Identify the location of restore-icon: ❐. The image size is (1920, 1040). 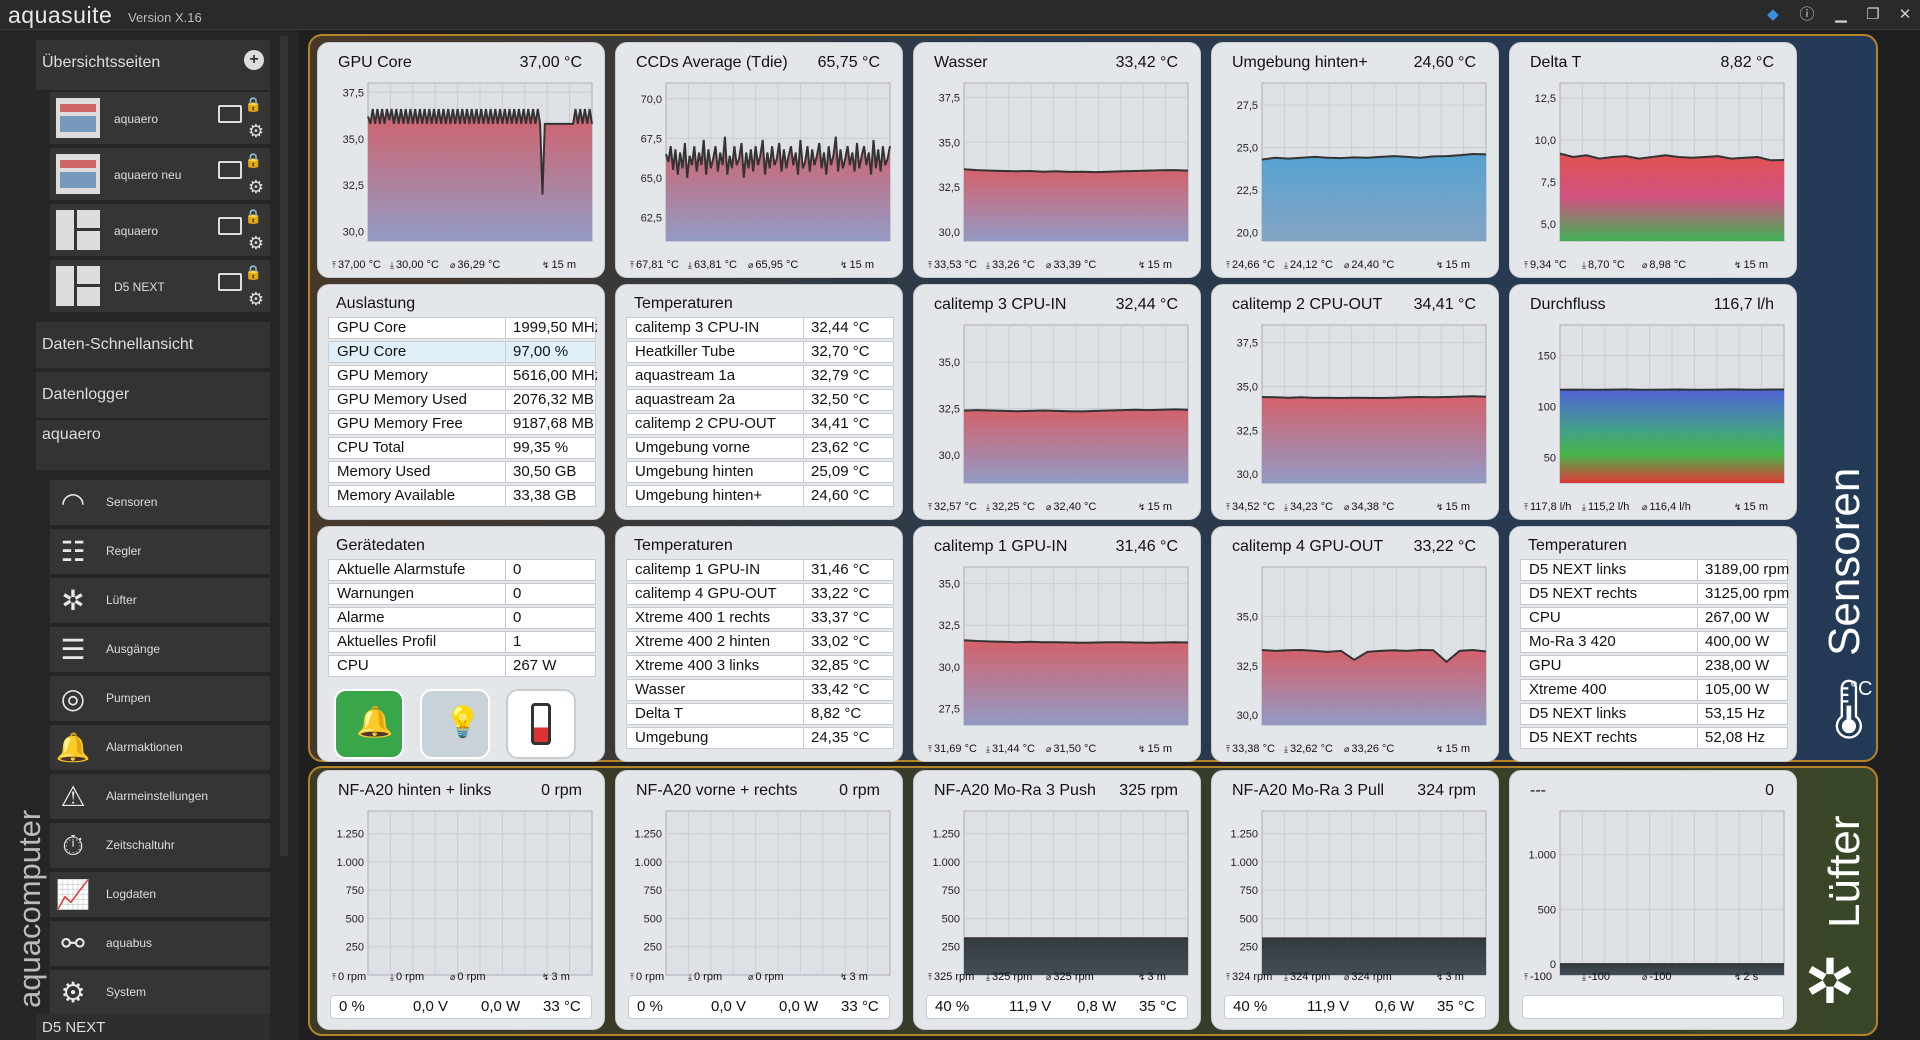
(1873, 14).